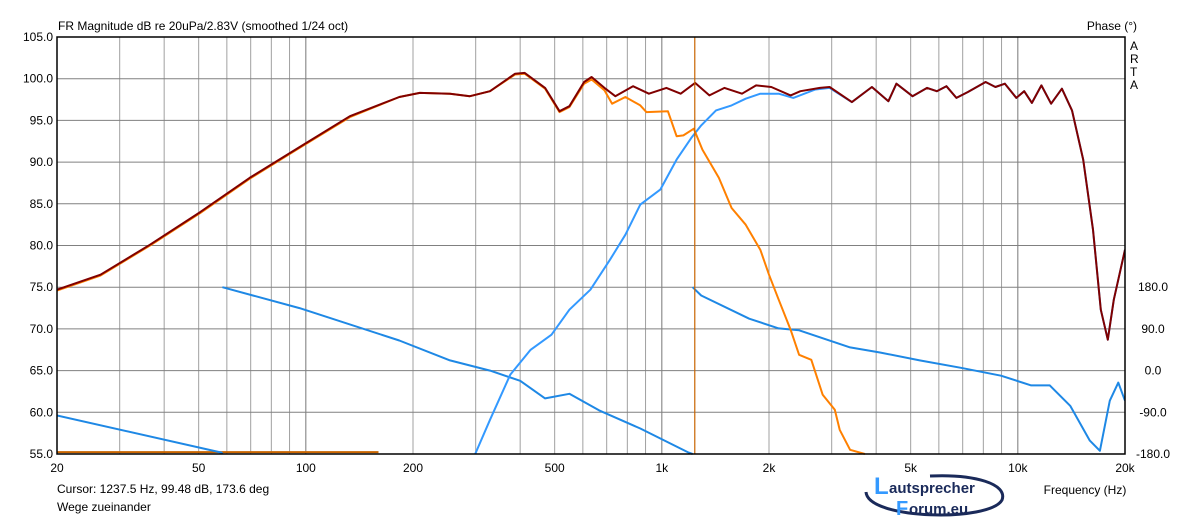 This screenshot has width=1181, height=518. What do you see at coordinates (42, 412) in the screenshot?
I see `y-tick-label: 60.0` at bounding box center [42, 412].